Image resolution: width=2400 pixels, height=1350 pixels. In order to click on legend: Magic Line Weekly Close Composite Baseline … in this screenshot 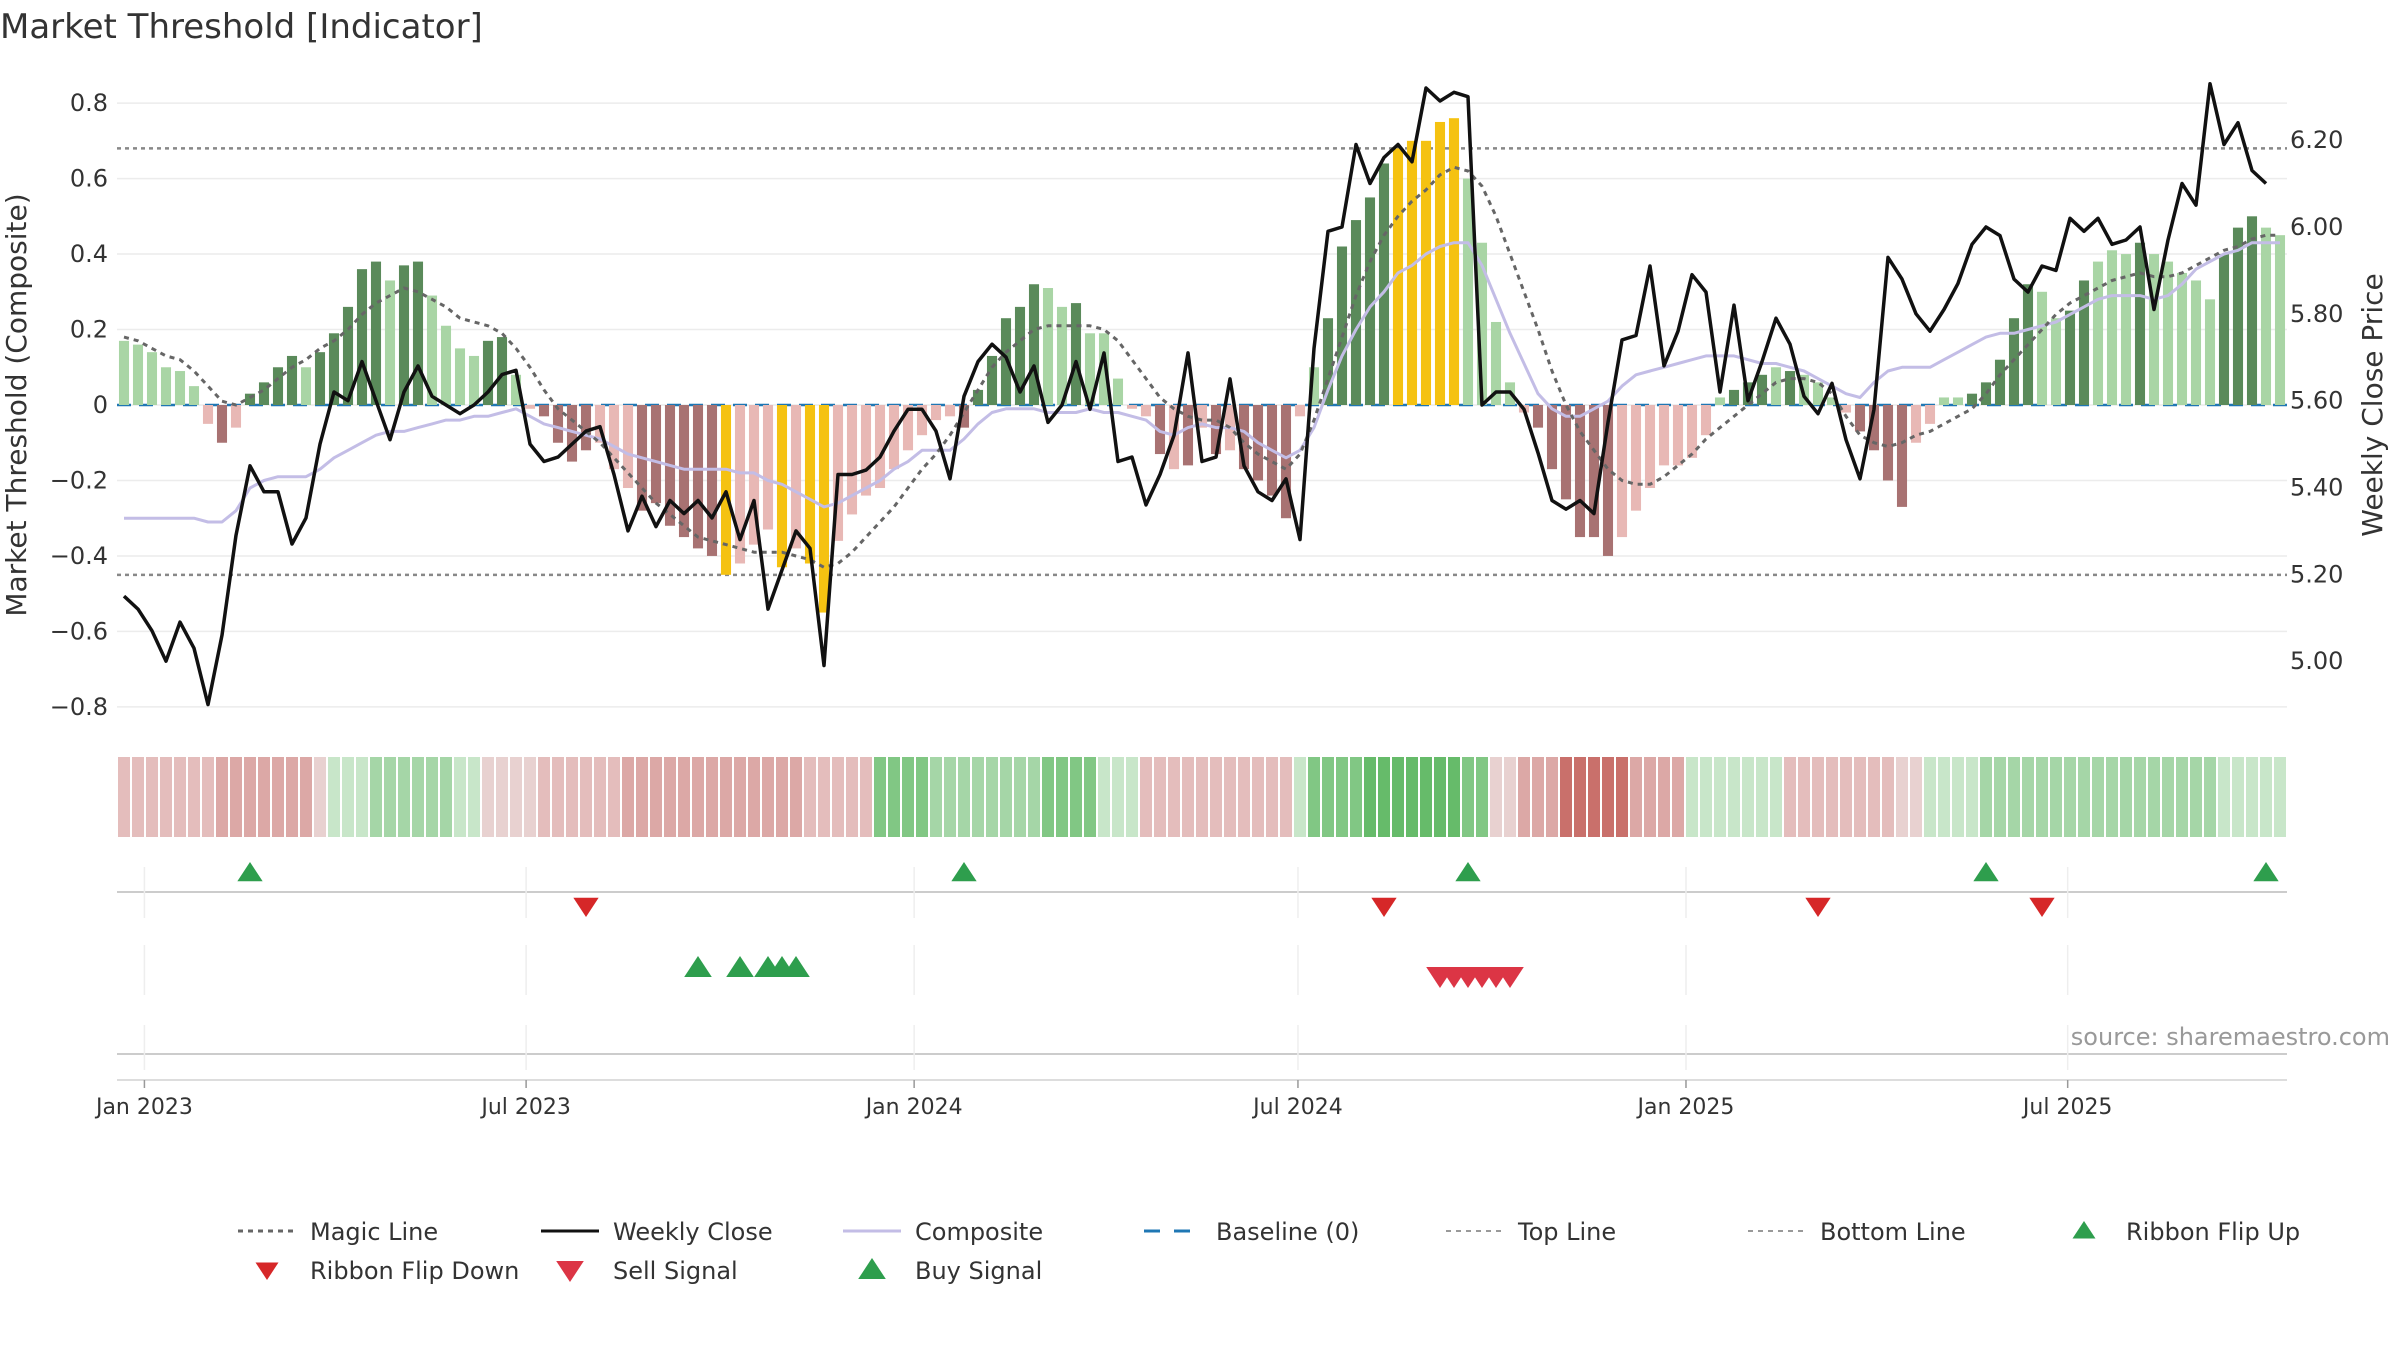, I will do `click(1269, 1251)`.